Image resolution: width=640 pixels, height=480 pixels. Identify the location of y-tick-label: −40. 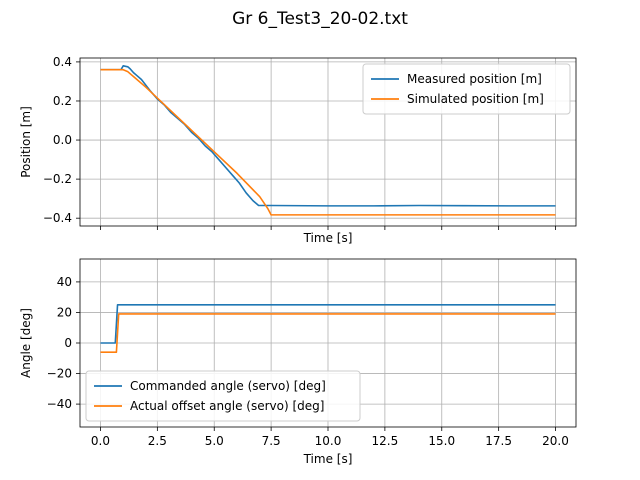
(59, 404).